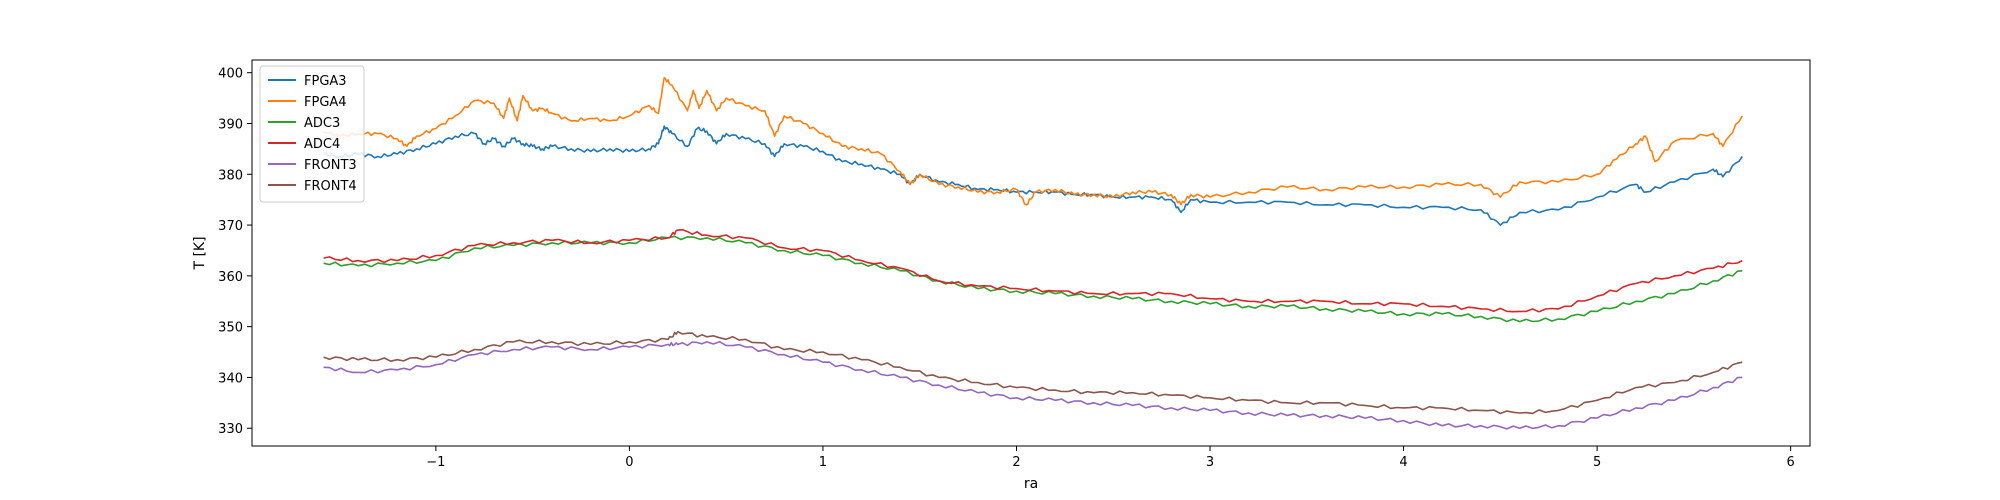 The image size is (2000, 500). What do you see at coordinates (322, 123) in the screenshot?
I see `legend-label: ADC3` at bounding box center [322, 123].